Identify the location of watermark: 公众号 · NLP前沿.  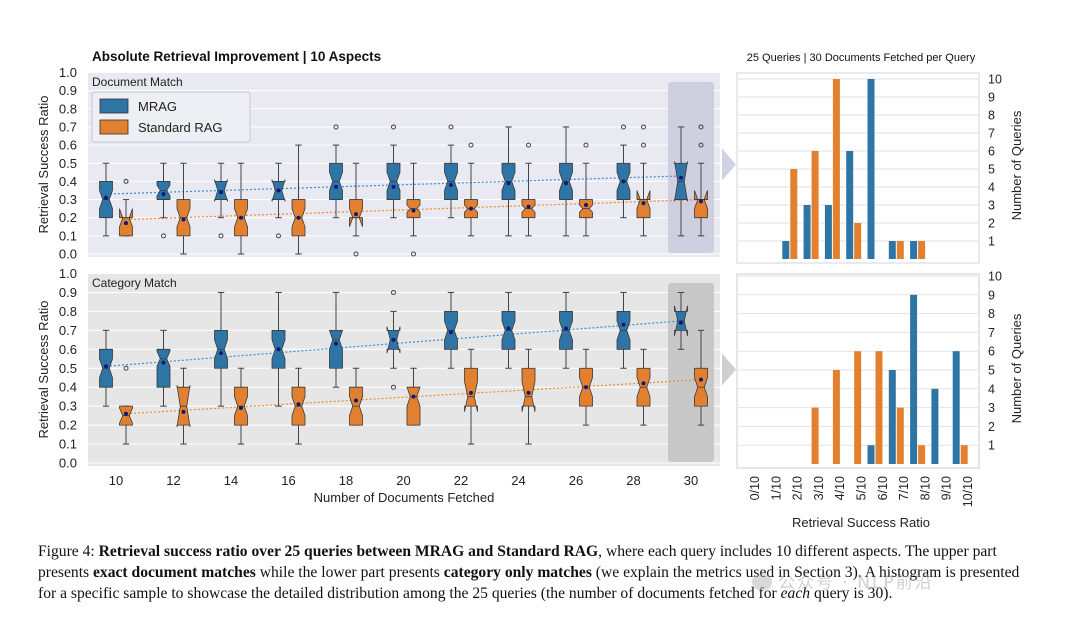
(843, 580).